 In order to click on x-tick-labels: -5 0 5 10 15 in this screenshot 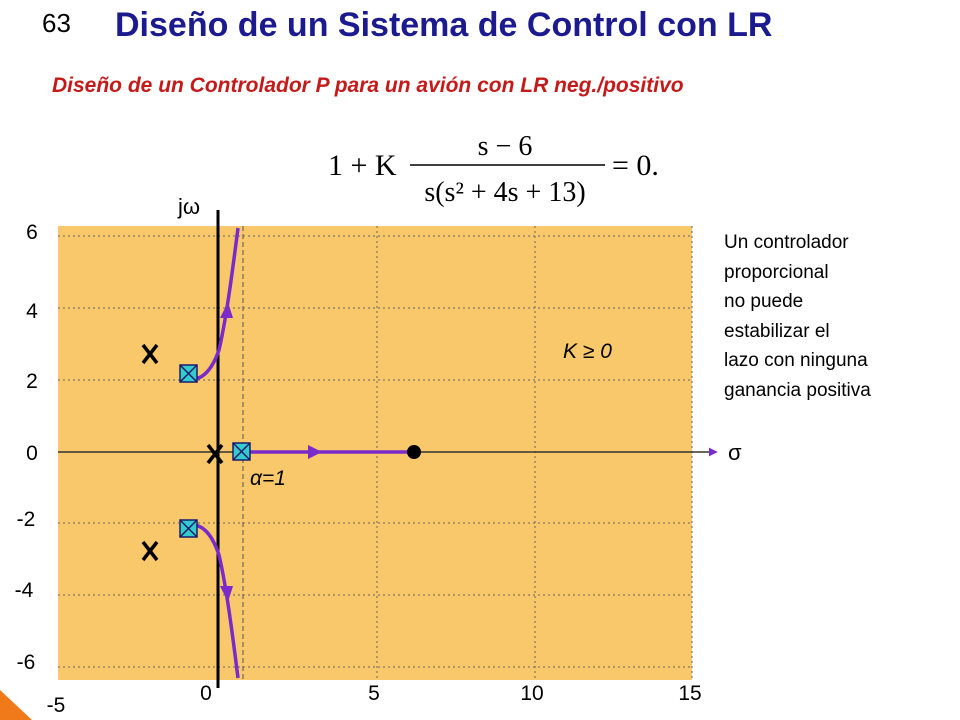, I will do `click(374, 699)`.